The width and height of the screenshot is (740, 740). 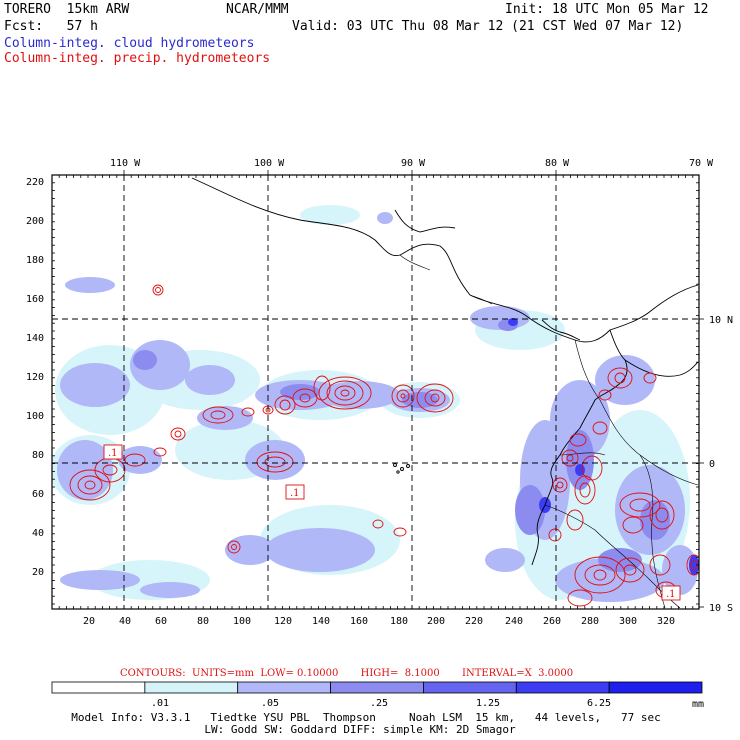 What do you see at coordinates (427, 704) in the screenshot?
I see `colorbar-labels: .01 .05 .25 1.25 6.25 mm` at bounding box center [427, 704].